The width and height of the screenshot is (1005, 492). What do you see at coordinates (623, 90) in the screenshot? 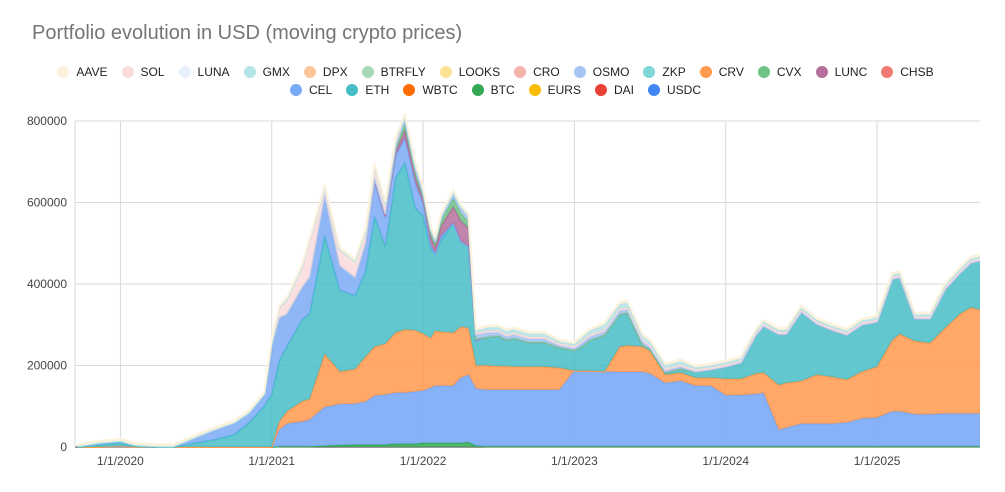
I see `legend-label: DAI` at bounding box center [623, 90].